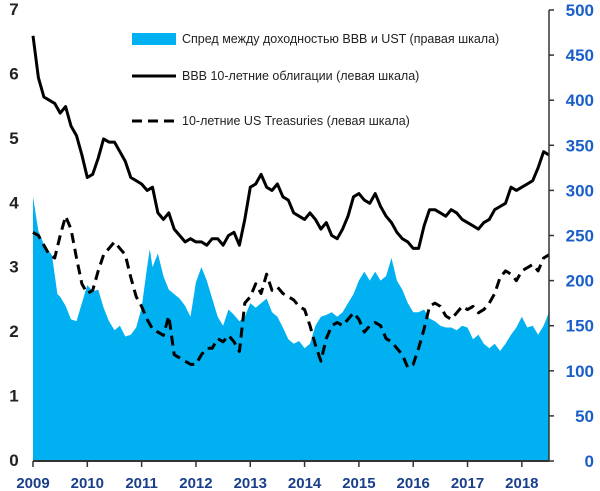 The image size is (600, 491). I want to click on x-tick-label: 2009, so click(32, 483).